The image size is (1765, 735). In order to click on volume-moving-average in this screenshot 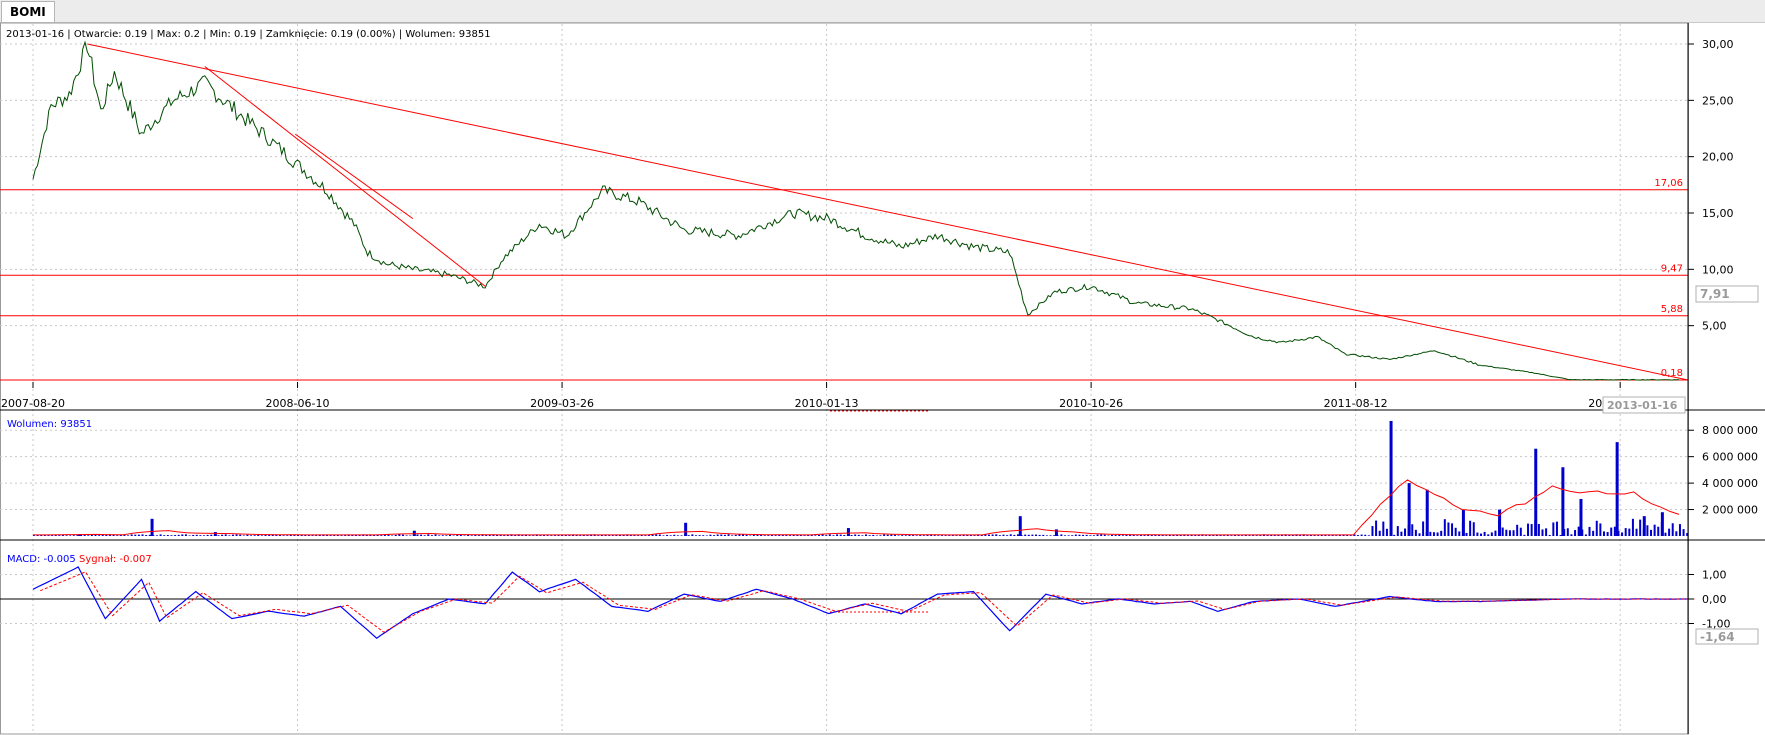, I will do `click(856, 507)`.